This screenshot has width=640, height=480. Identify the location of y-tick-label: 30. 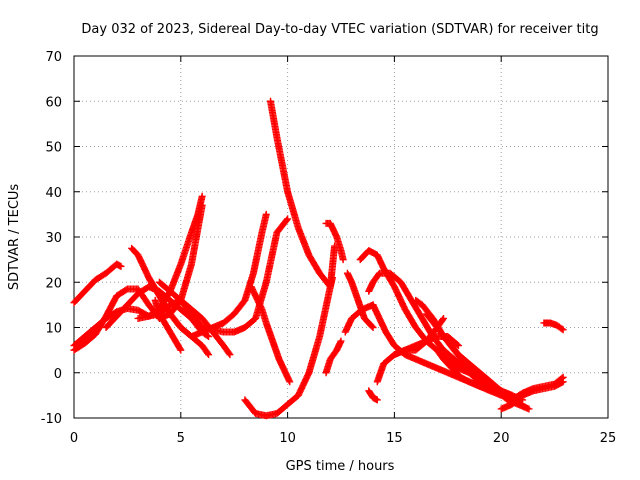
(53, 238).